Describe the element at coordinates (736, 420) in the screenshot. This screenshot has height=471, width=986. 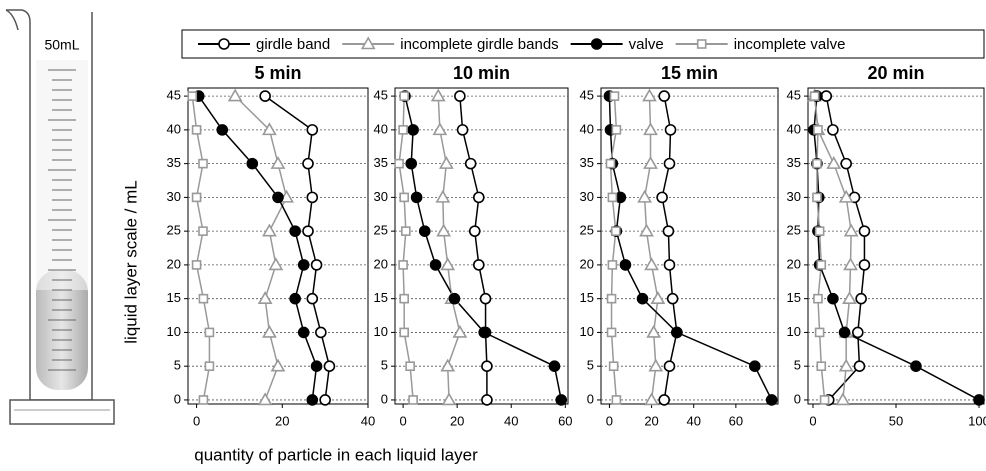
I see `x-tick-label: 60` at that location.